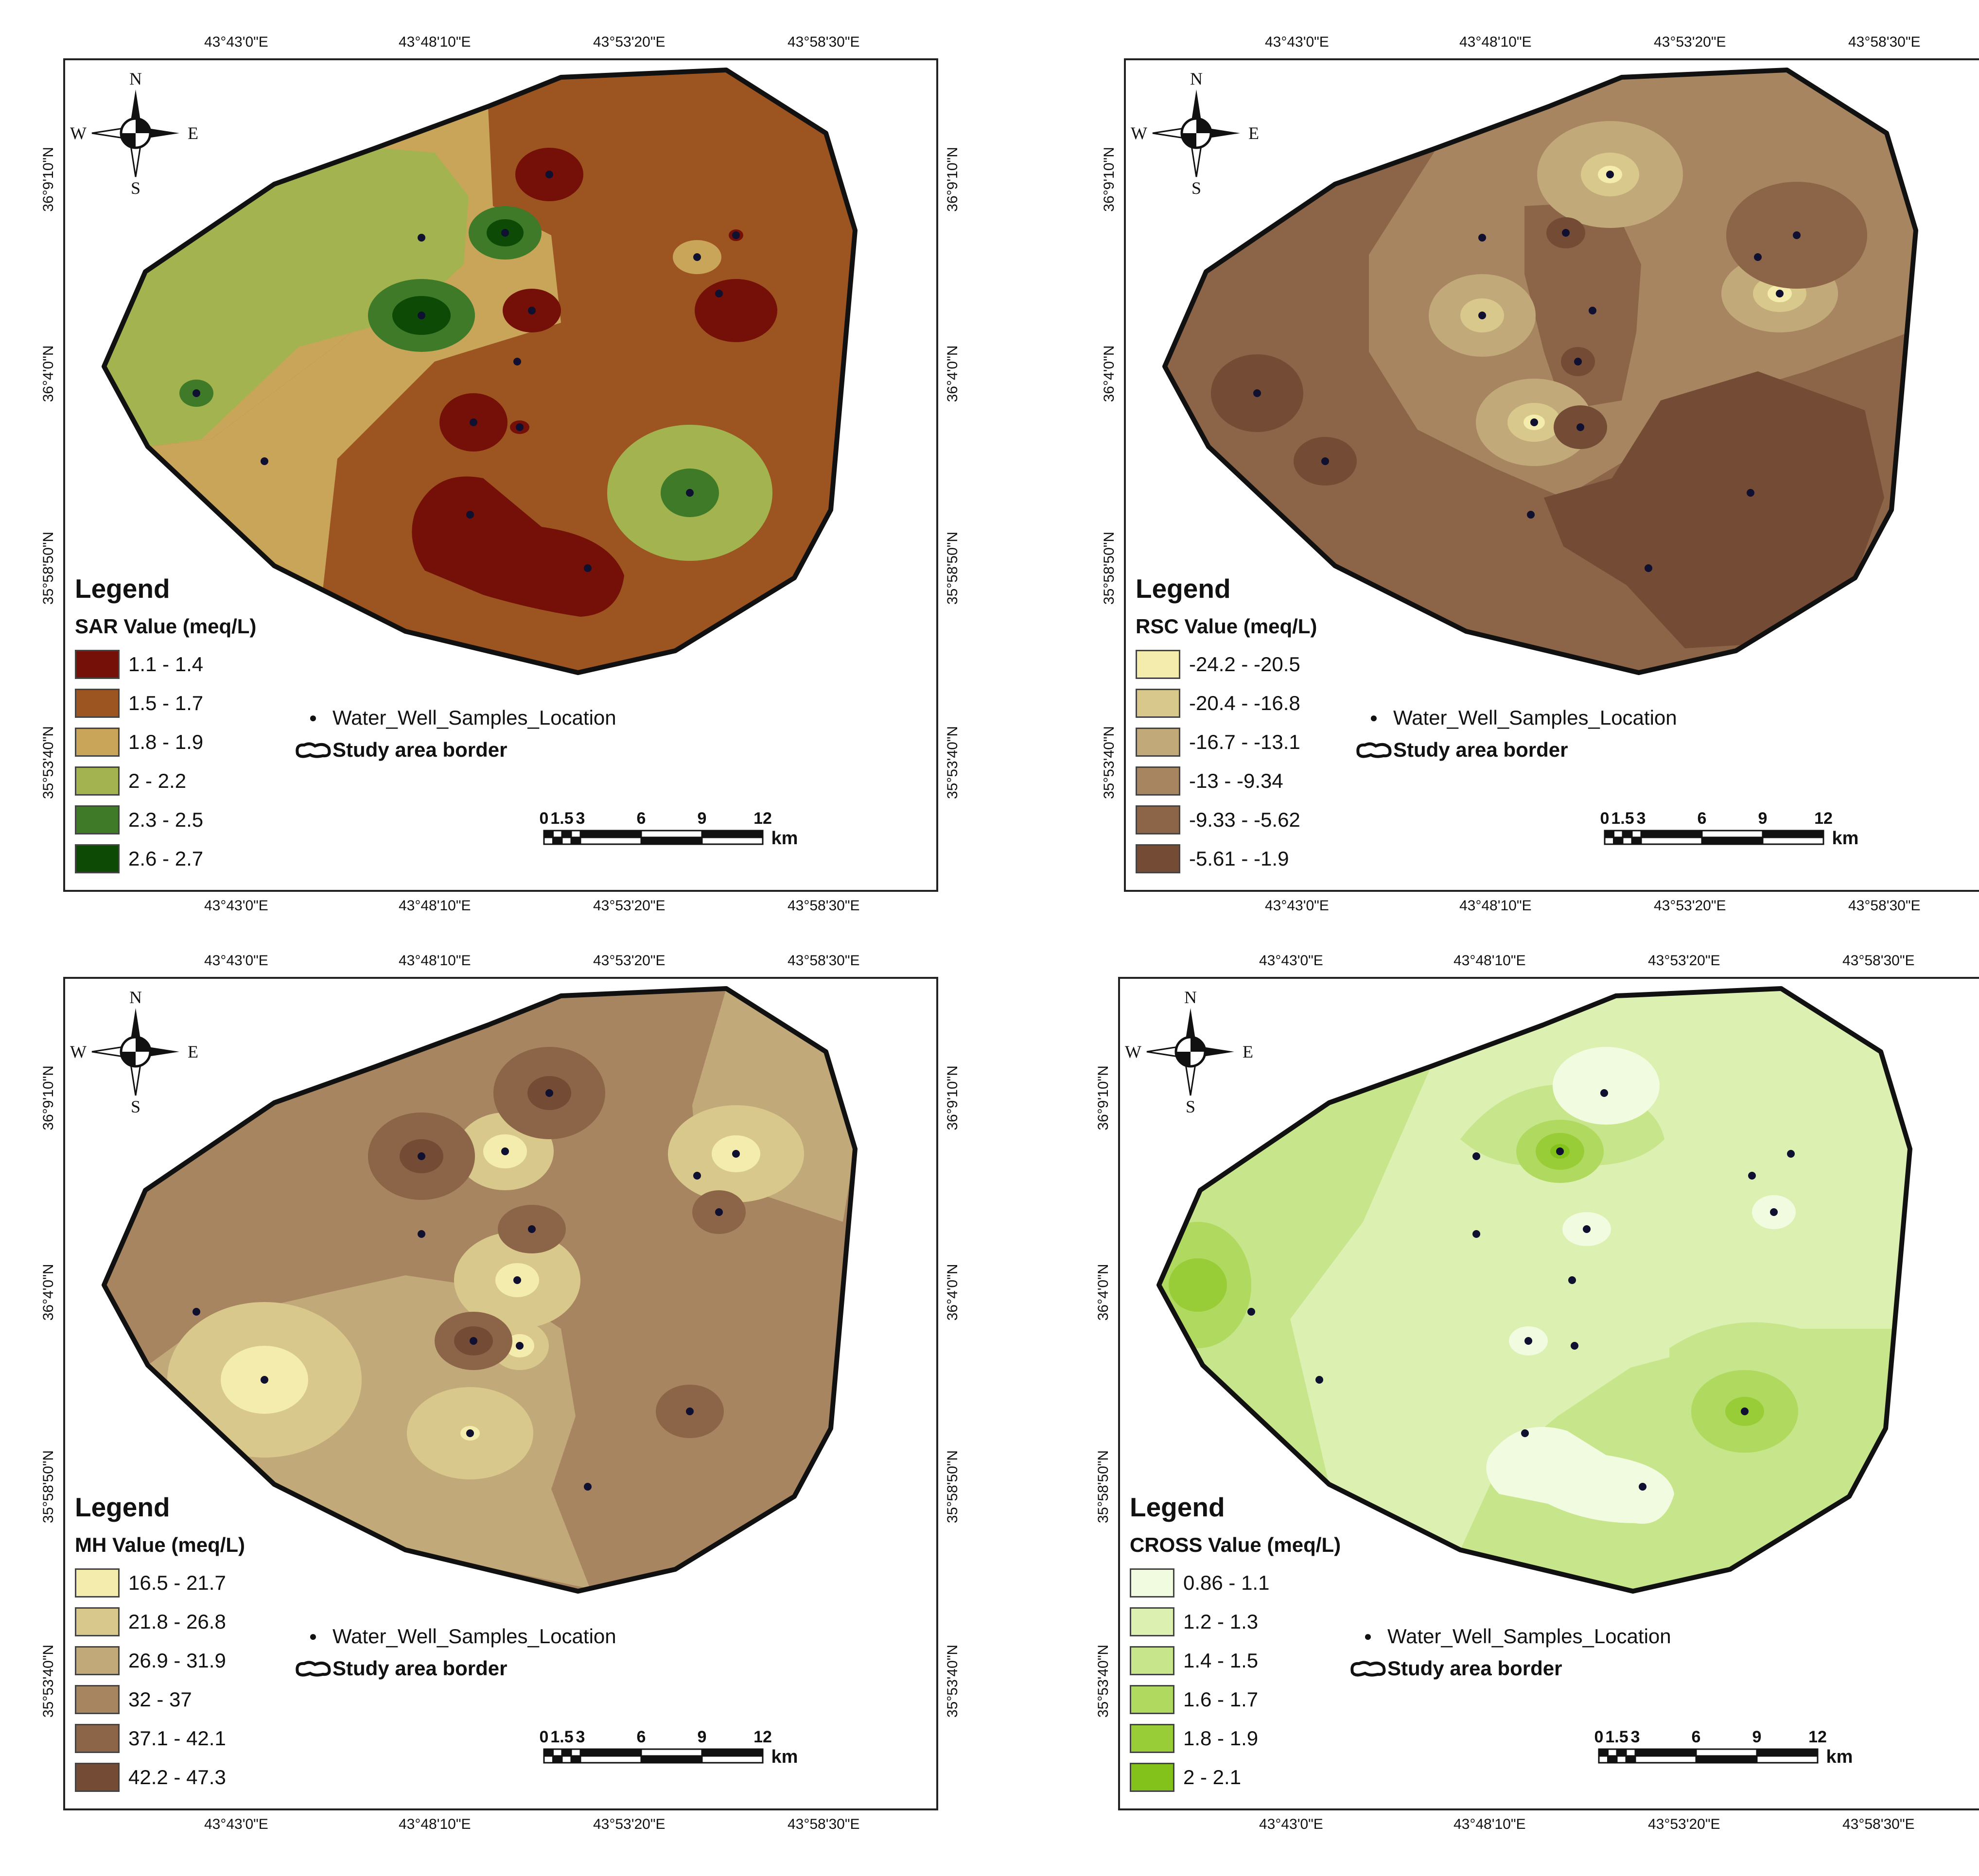 This screenshot has width=1979, height=1876. Describe the element at coordinates (464, 1290) in the screenshot. I see `mh-map: N S W E` at that location.